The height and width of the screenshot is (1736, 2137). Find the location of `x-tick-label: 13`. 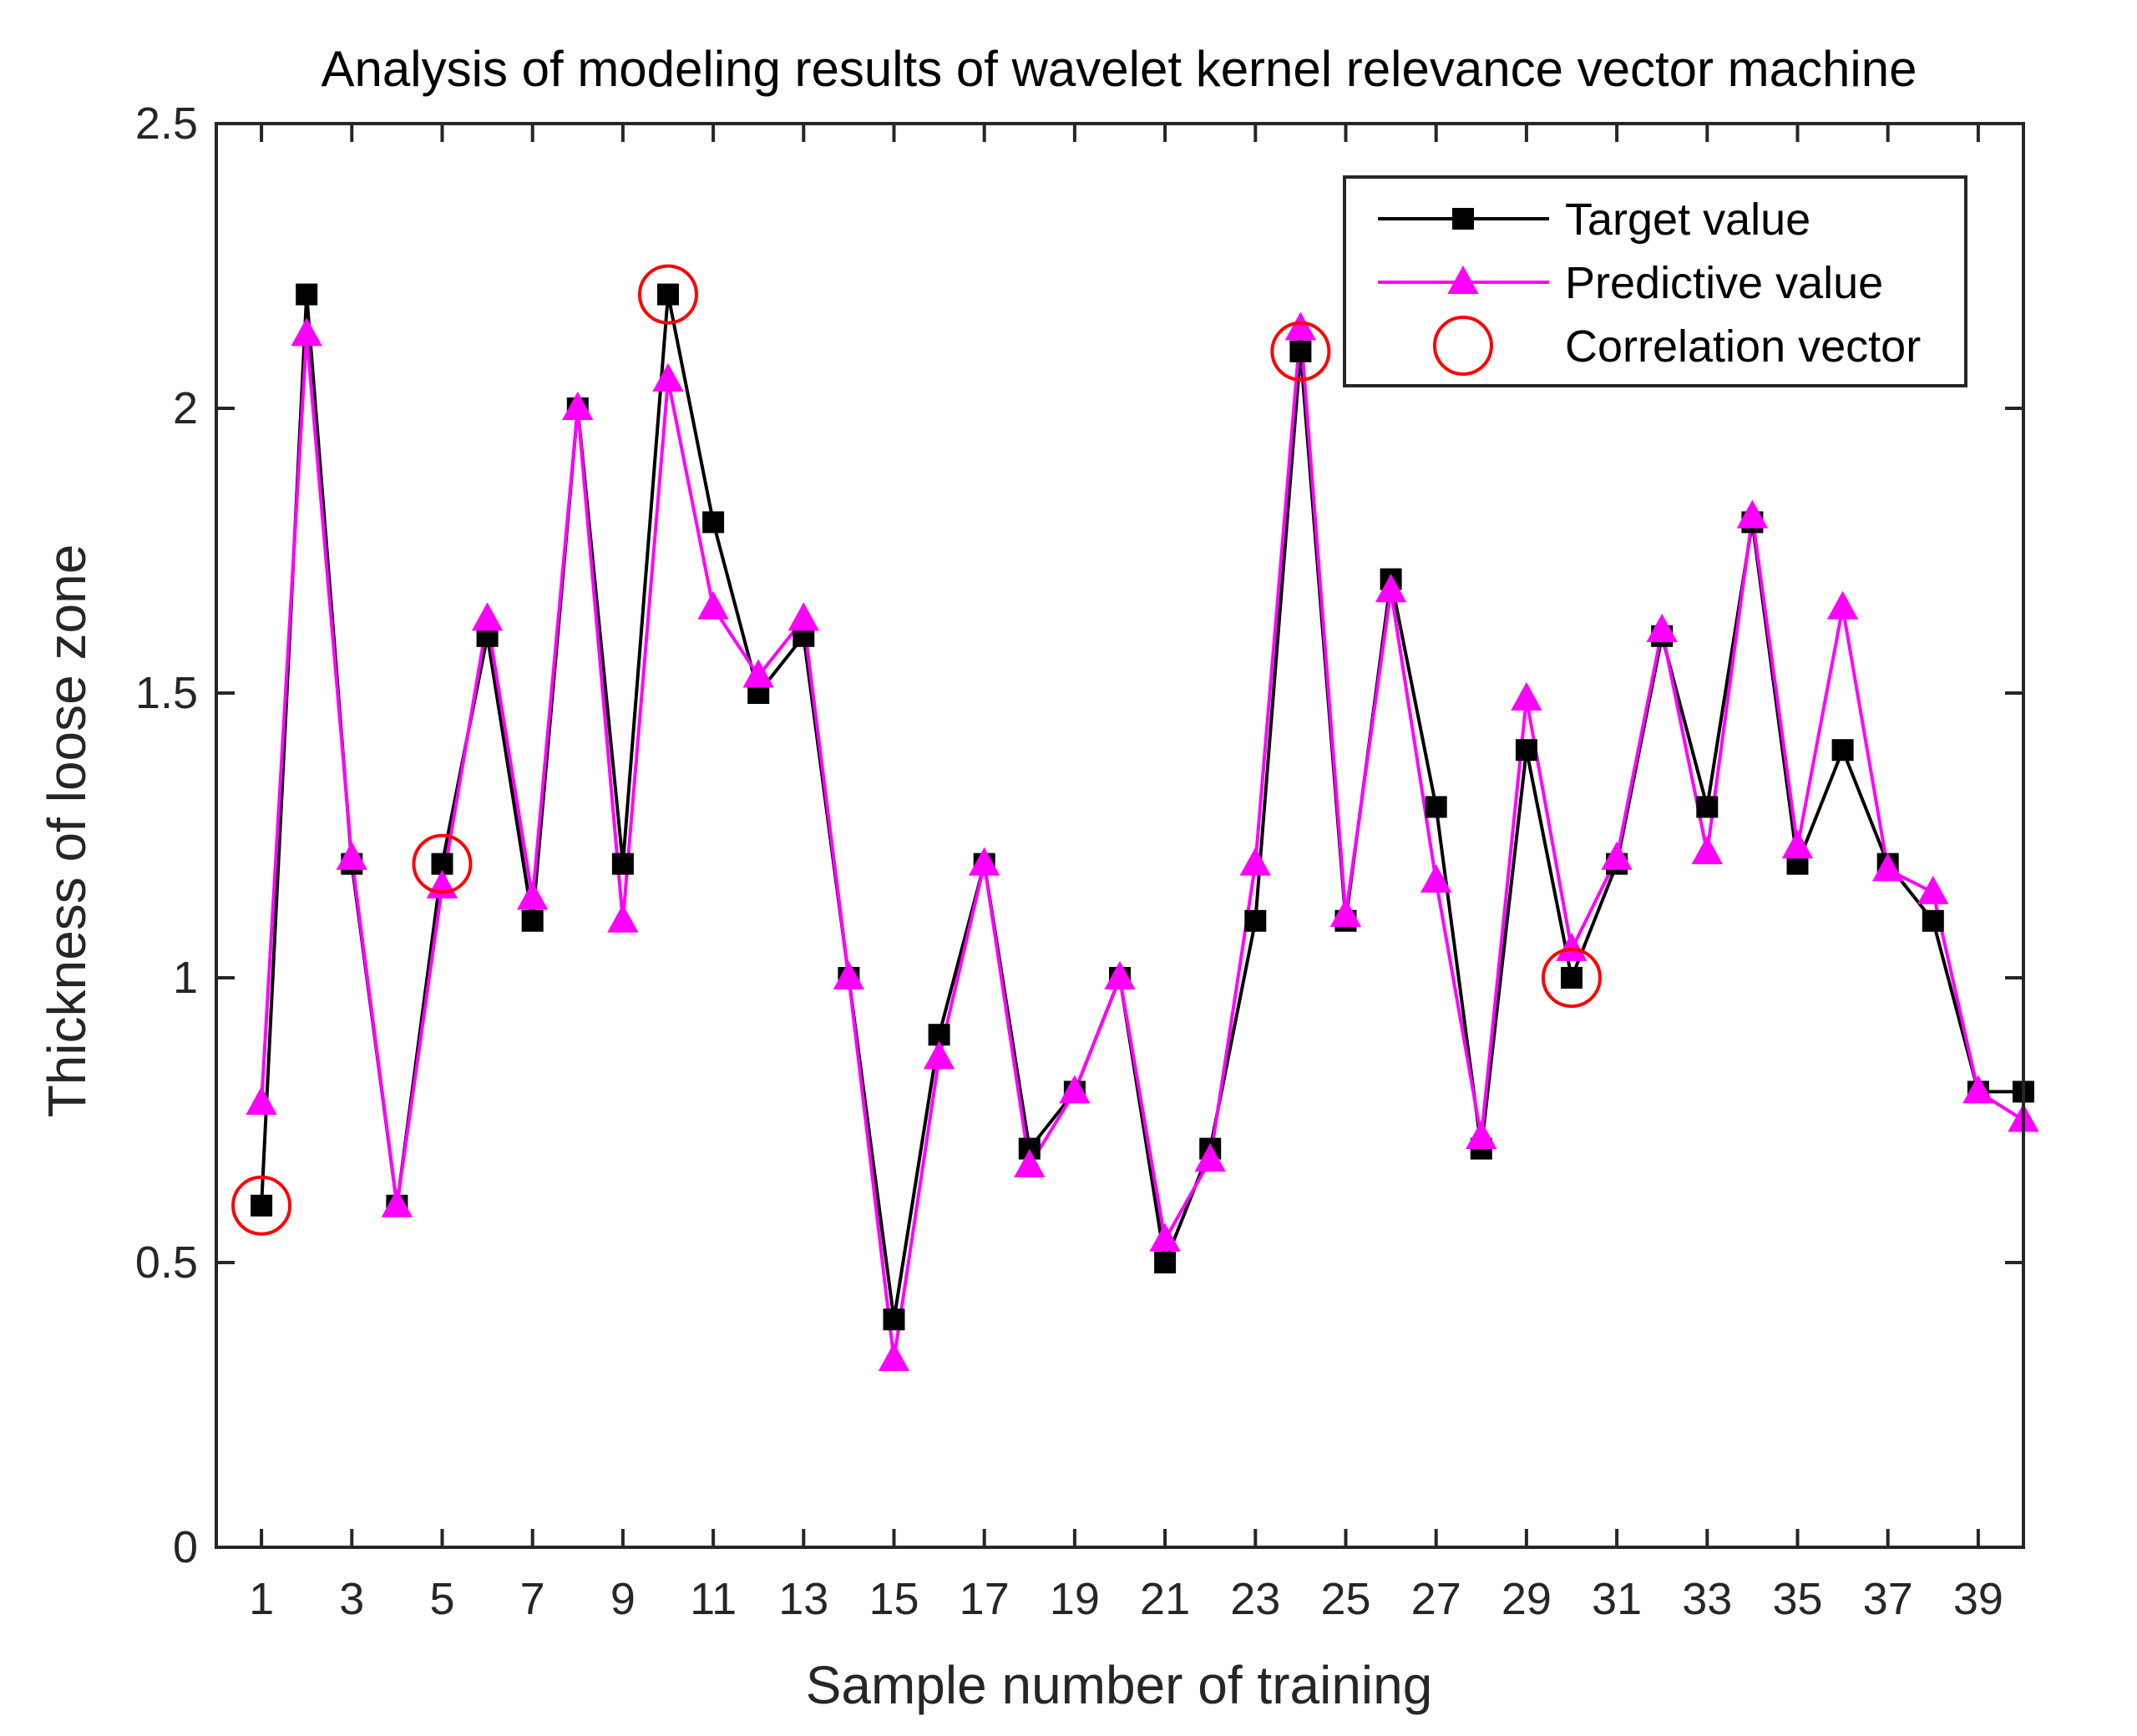

x-tick-label: 13 is located at coordinates (803, 1599).